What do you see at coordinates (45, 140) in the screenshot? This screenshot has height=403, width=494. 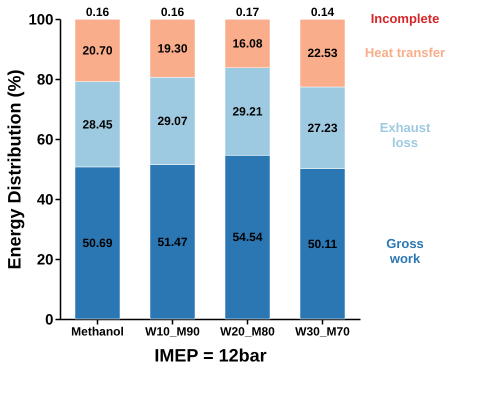 I see `y-tick-label: 60` at bounding box center [45, 140].